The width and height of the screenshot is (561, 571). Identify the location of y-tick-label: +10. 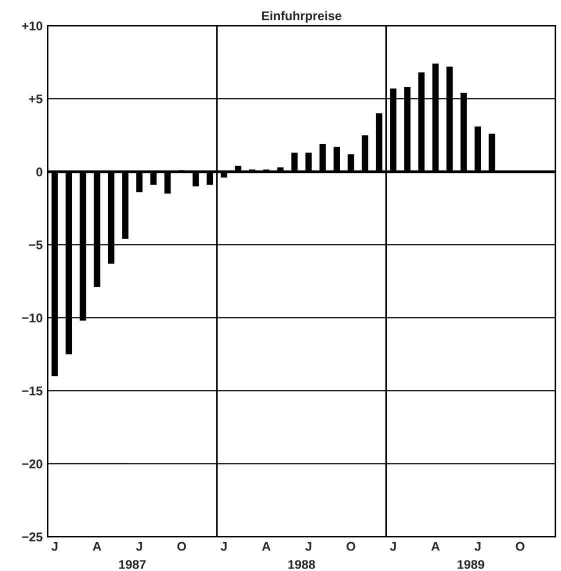
(32, 25).